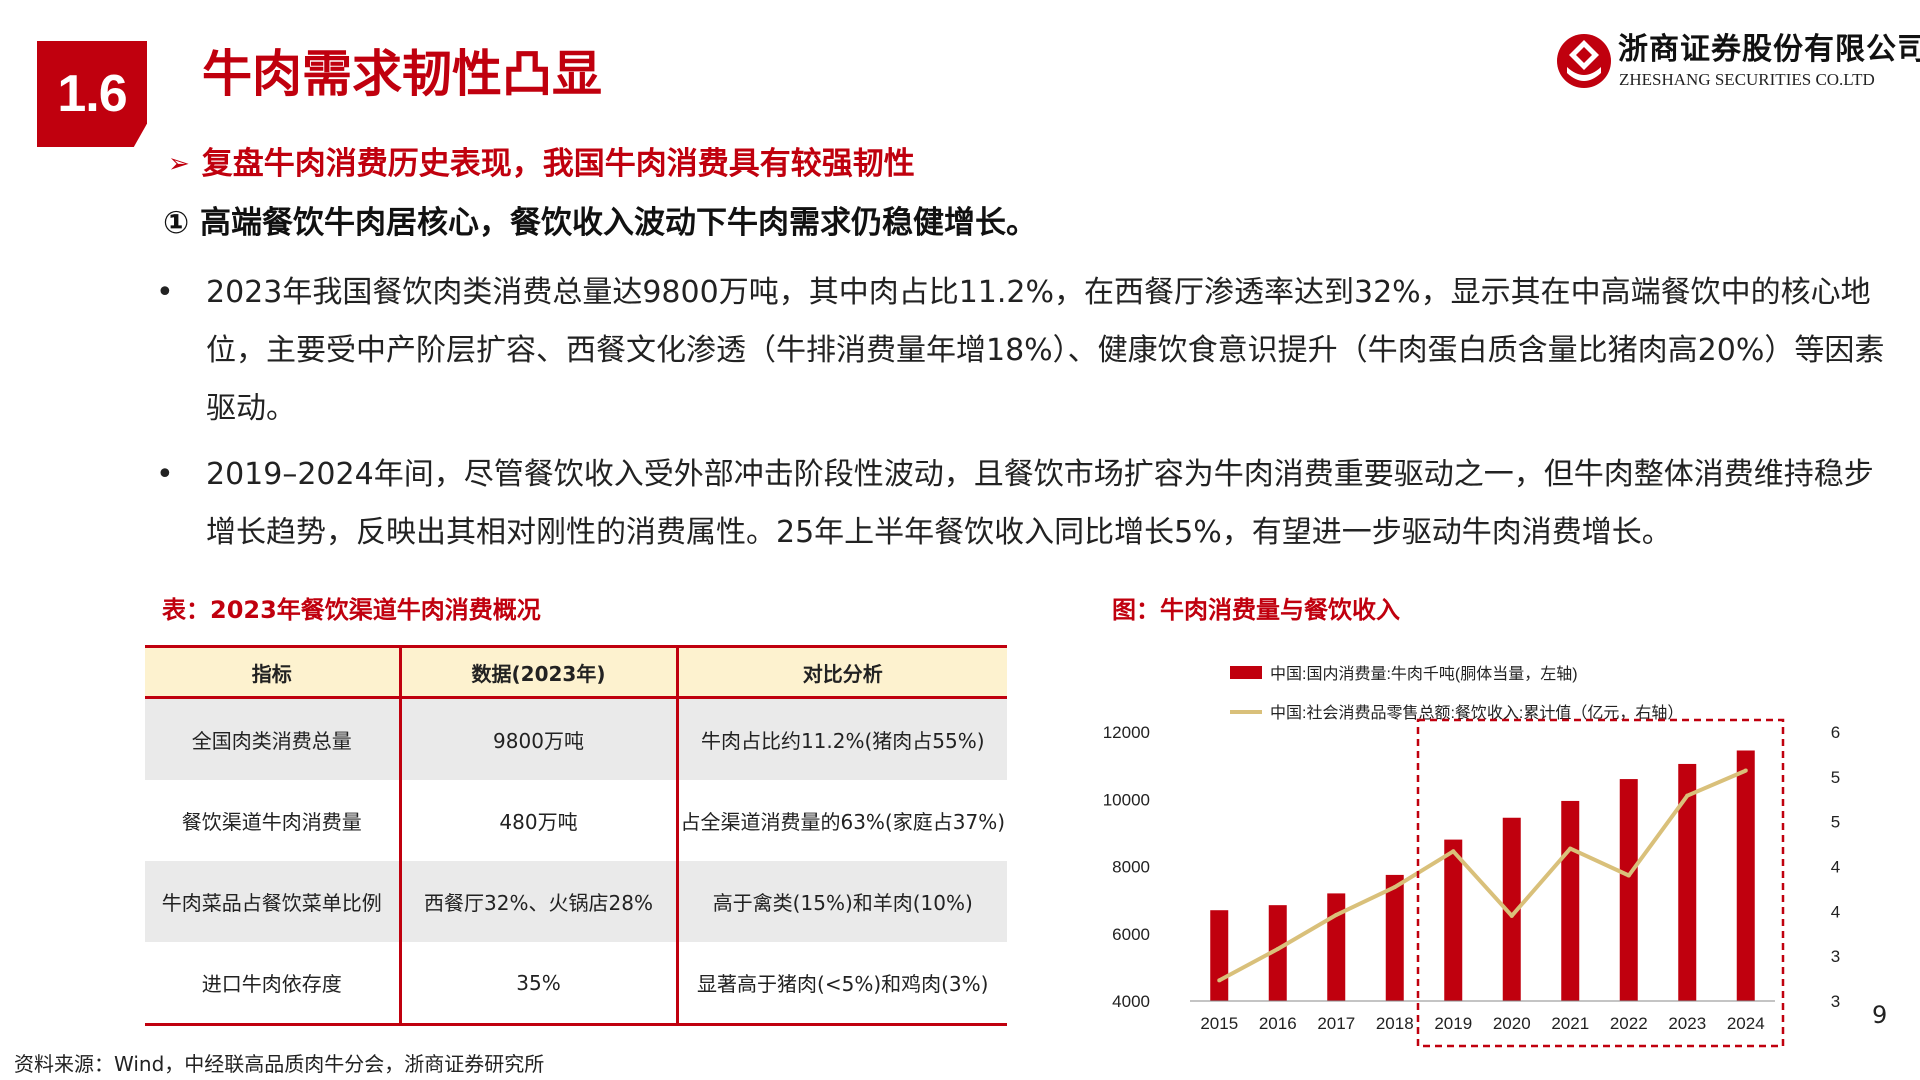 The width and height of the screenshot is (1920, 1080). Describe the element at coordinates (600, 223) in the screenshot. I see `sub-heading: ① 高端餐饮牛肉居核心，餐饮收入波动下牛肉需求仍稳健增长。` at that location.